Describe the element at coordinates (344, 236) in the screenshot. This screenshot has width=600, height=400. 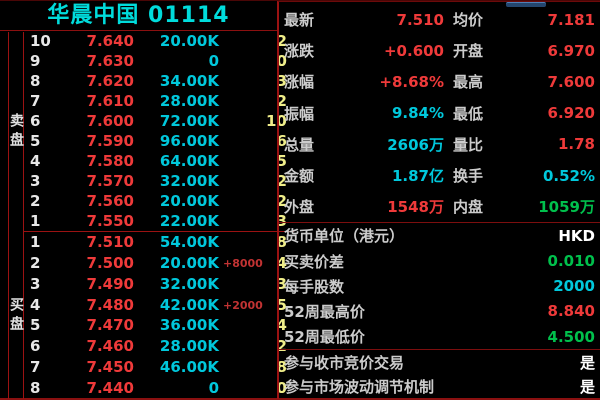
I see `detail-label: 货币单位（港元）` at that location.